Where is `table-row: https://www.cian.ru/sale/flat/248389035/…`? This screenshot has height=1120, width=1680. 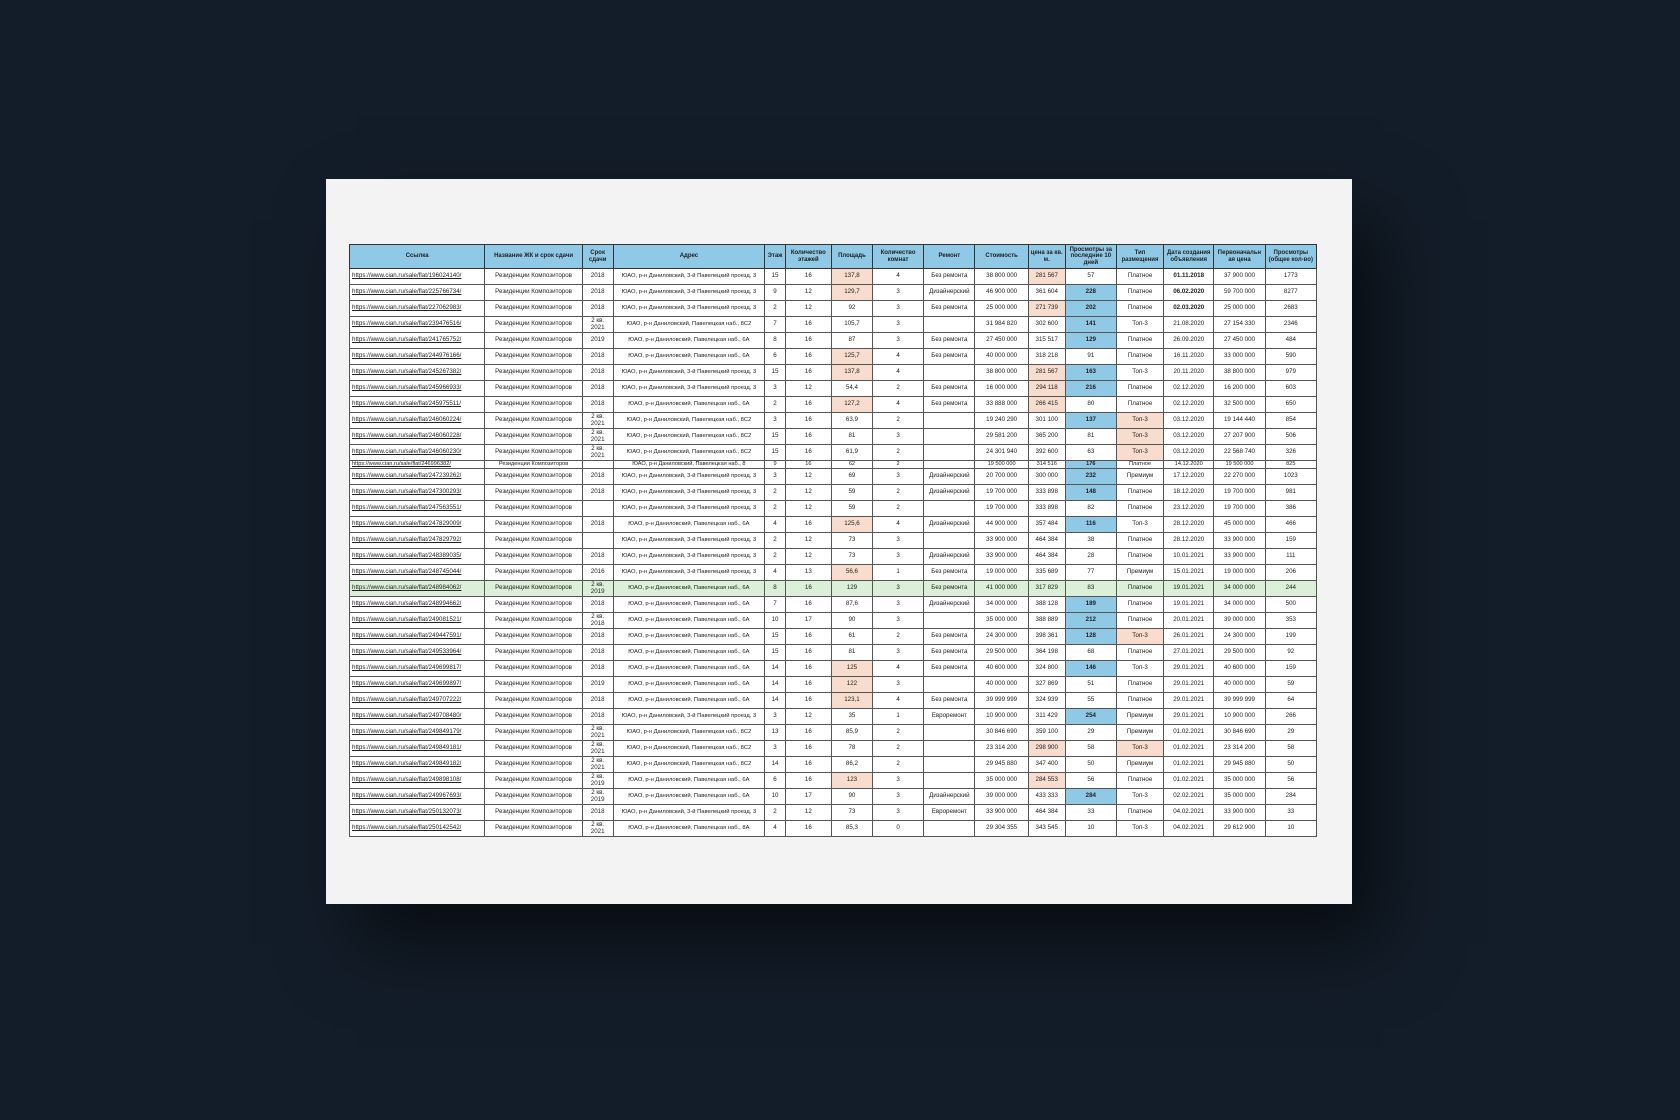 table-row: https://www.cian.ru/sale/flat/248389035/… is located at coordinates (833, 556).